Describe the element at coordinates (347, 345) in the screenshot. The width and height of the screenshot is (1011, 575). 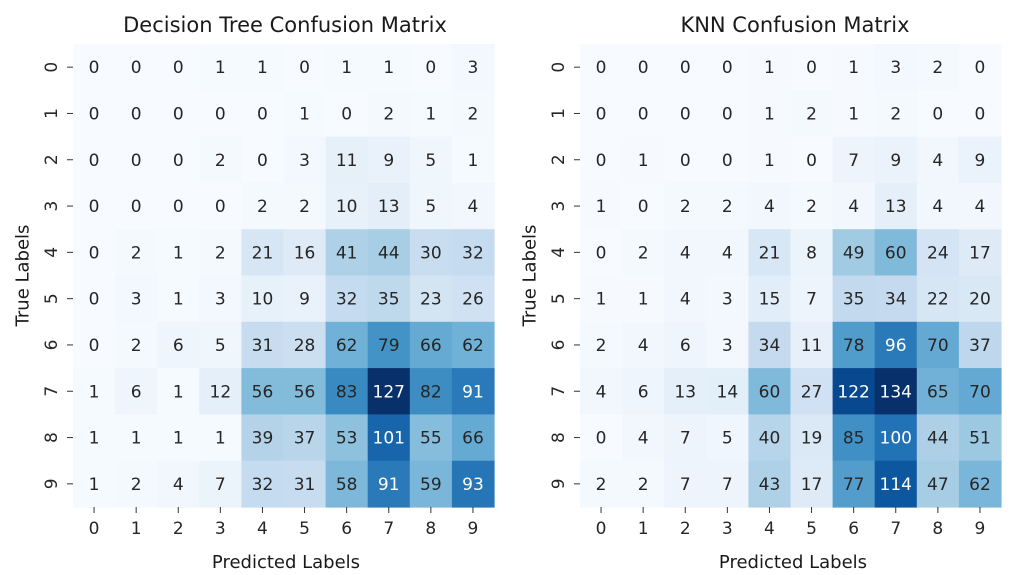
I see `chart-1-cell-r6-c6` at that location.